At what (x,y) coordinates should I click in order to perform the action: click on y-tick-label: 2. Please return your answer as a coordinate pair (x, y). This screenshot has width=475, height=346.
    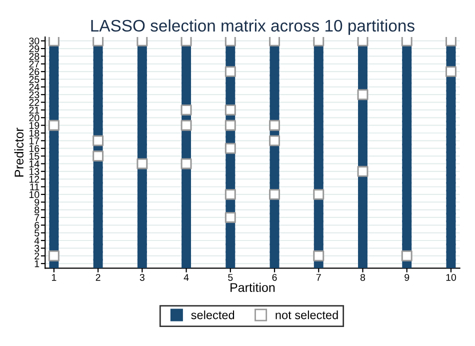
    Looking at the image, I should click on (37, 256).